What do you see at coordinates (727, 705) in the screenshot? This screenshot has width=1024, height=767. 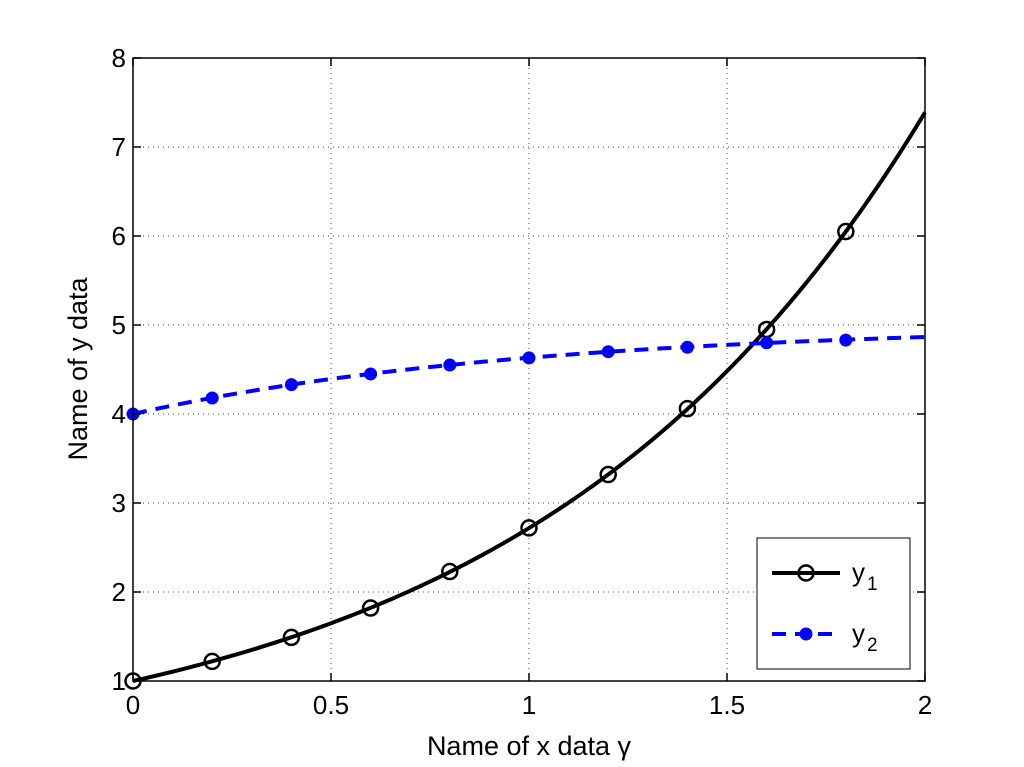 I see `x-tick-label: 1.5` at bounding box center [727, 705].